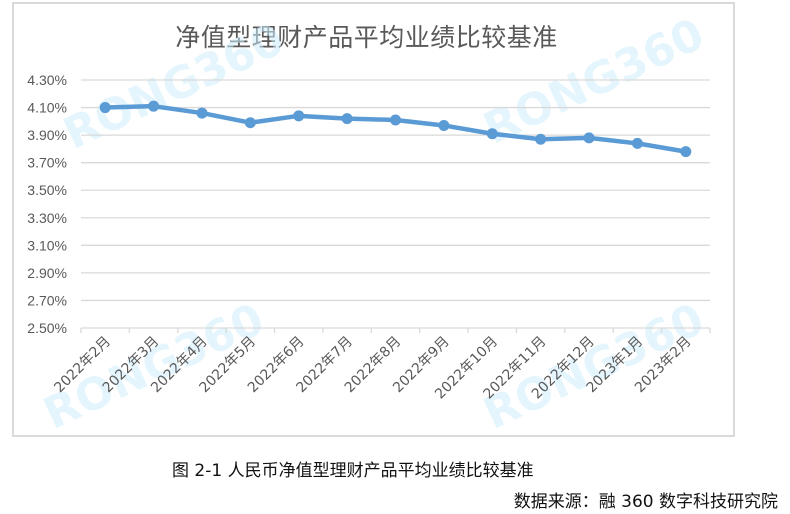 This screenshot has width=790, height=514. What do you see at coordinates (47, 273) in the screenshot?
I see `y-tick-label: 2.90%` at bounding box center [47, 273].